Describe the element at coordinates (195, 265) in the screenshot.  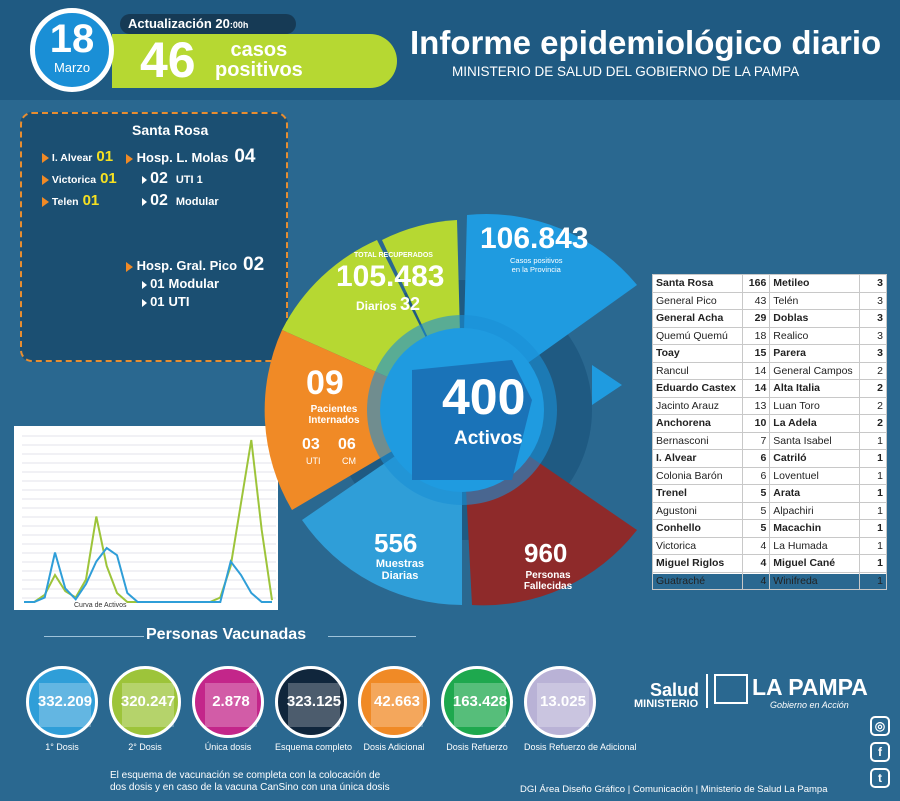
I see `hospital-pico: Hosp. Gral. Pico 02` at that location.